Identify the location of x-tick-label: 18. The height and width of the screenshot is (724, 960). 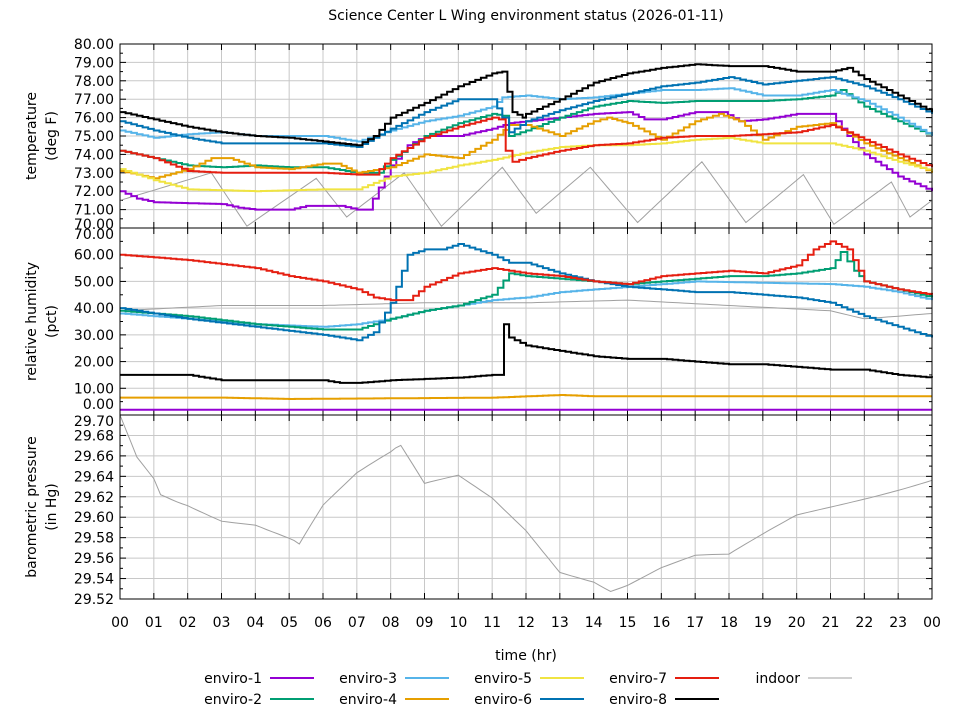
(729, 623).